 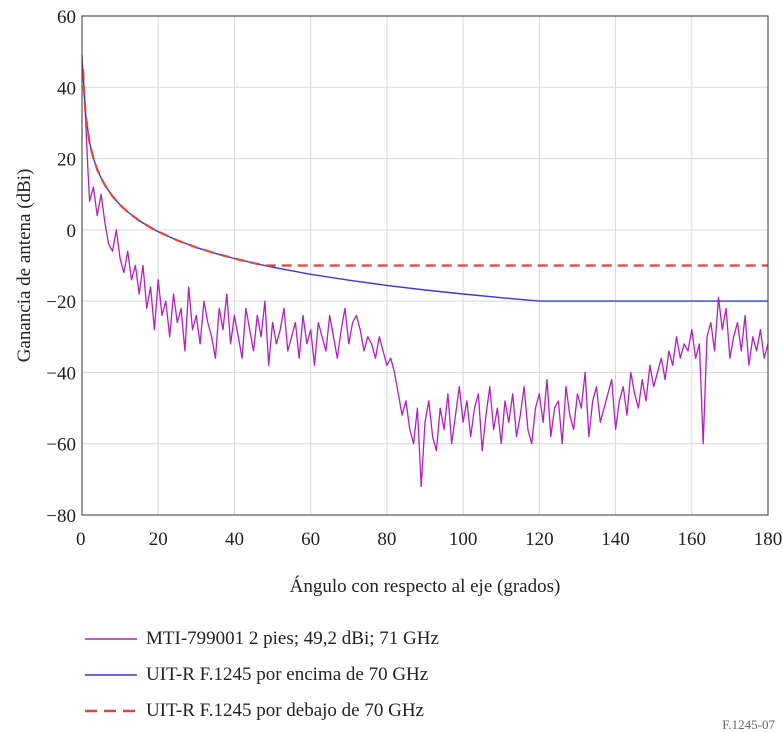 I want to click on y-tick-label: −80, so click(x=61, y=516).